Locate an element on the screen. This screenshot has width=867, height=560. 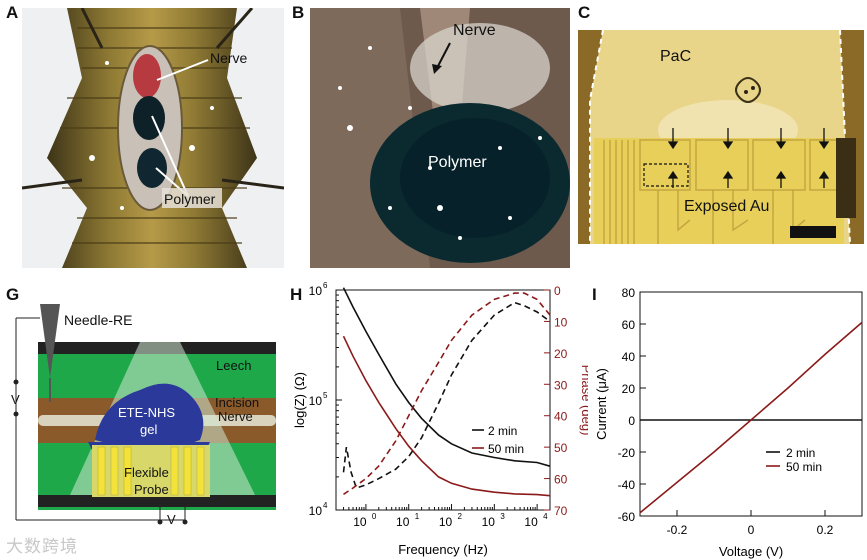
x-tick-label: 0 is located at coordinates (751, 530).